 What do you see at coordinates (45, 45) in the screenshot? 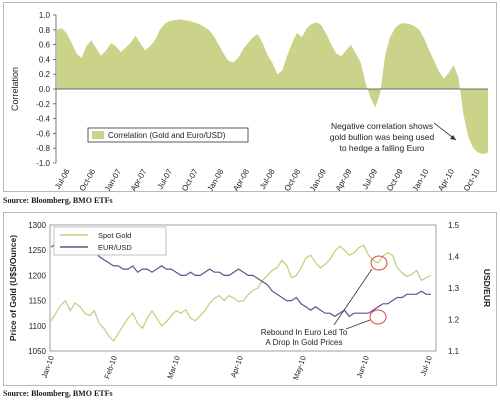
I see `y-tick-label: 0.6` at bounding box center [45, 45].